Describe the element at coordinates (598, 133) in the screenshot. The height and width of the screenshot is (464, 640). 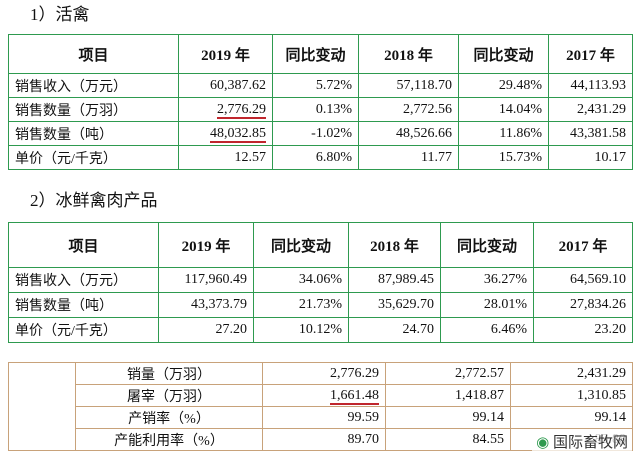
I see `cell-text: 43,381.58` at that location.